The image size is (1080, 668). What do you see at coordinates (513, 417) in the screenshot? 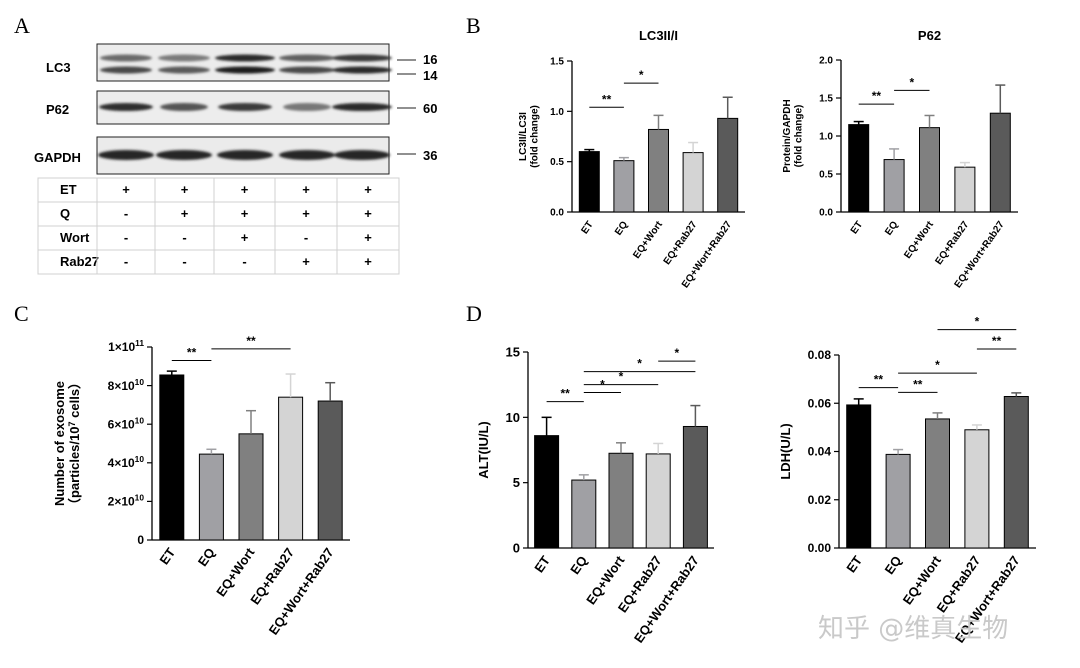
I see `y-tick-label: 10` at bounding box center [513, 417].